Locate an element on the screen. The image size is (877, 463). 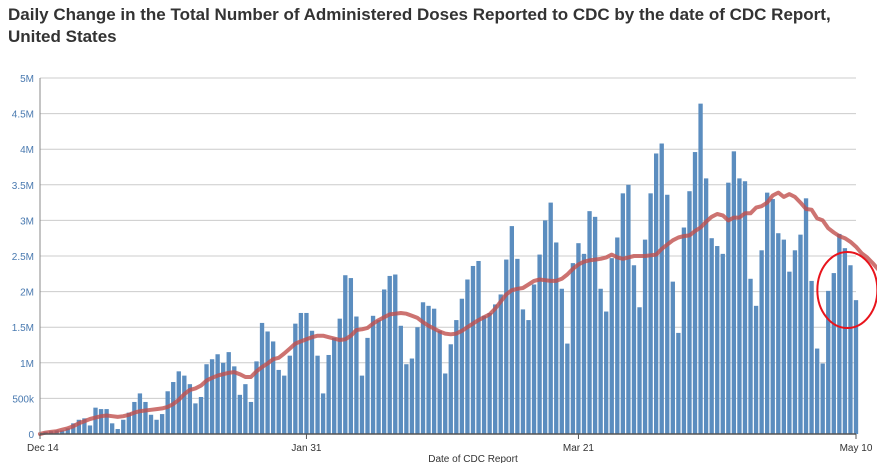
x-tick-label: May 10 is located at coordinates (856, 448).